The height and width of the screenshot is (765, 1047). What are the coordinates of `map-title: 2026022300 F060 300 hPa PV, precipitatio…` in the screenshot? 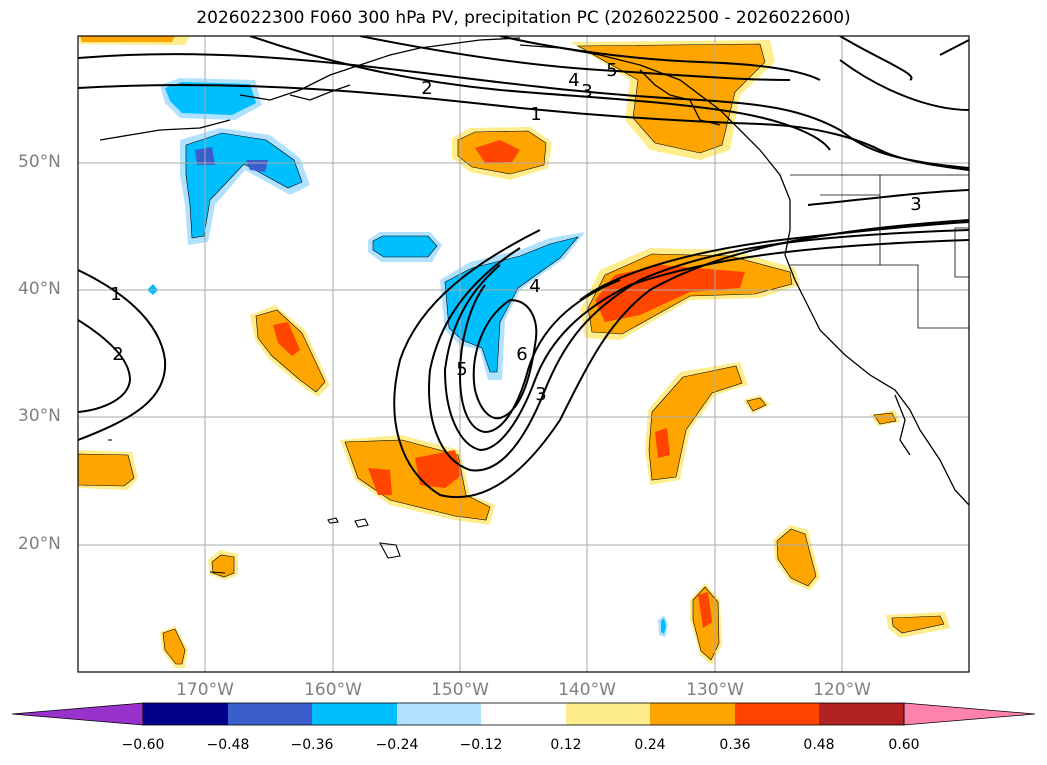 It's located at (523, 18).